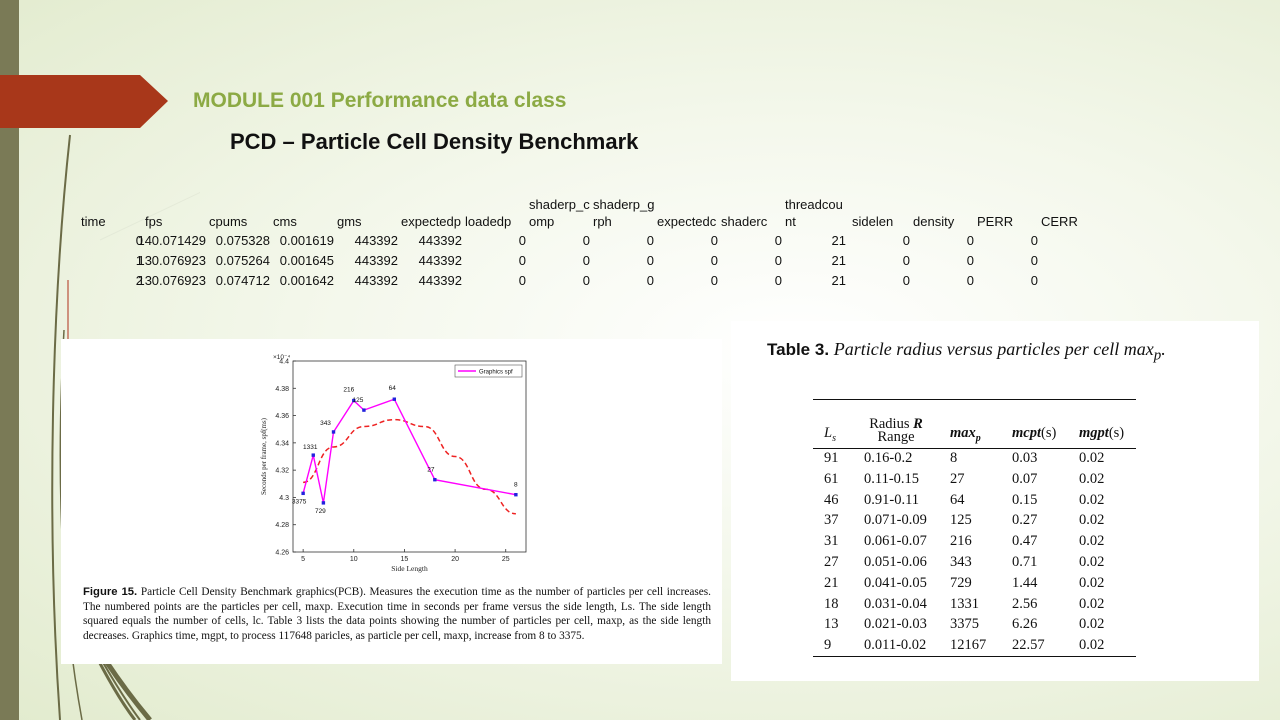 This screenshot has width=1280, height=720. Describe the element at coordinates (516, 485) in the screenshot. I see `data-label-8: 8` at that location.